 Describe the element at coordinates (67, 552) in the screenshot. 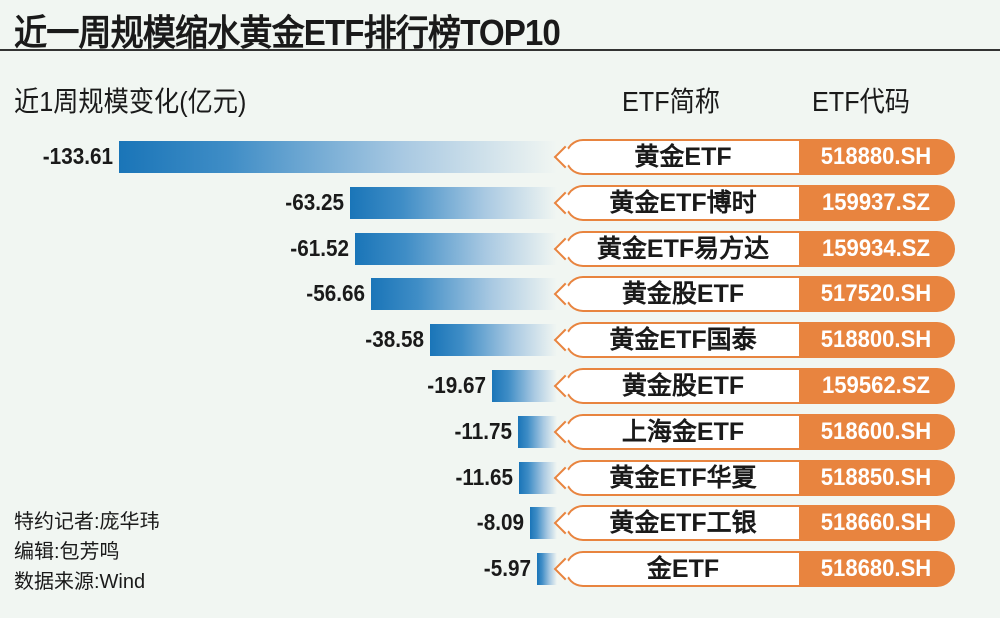

I see `credit-editor: 编辑:包芳鸣` at that location.